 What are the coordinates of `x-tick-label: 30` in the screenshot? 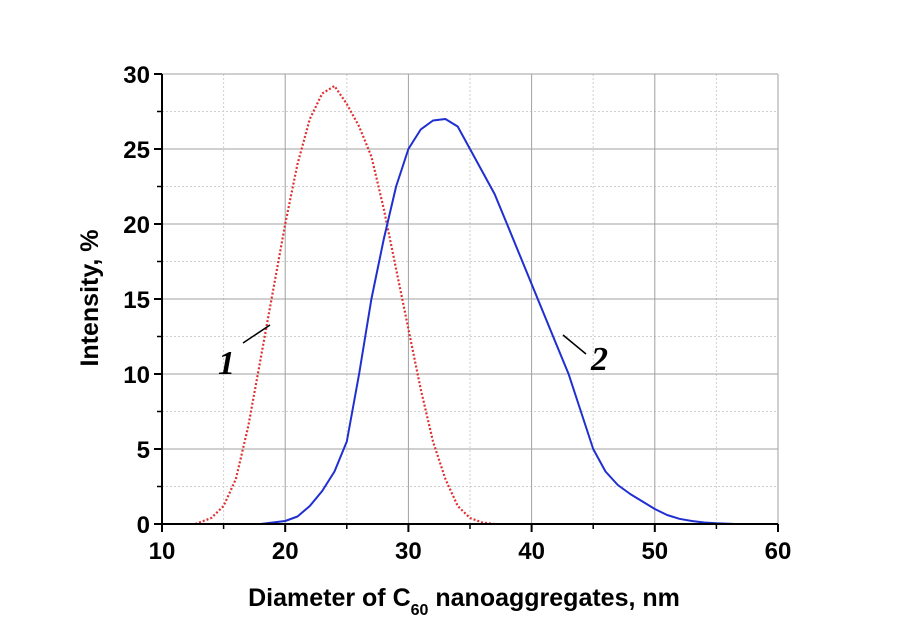 It's located at (408, 551).